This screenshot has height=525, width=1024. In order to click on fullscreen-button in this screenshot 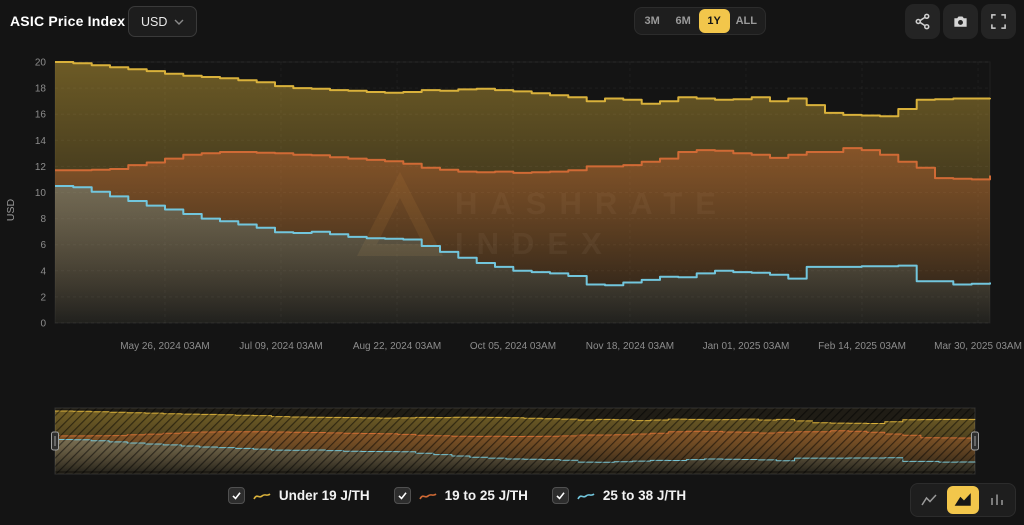, I will do `click(998, 21)`.